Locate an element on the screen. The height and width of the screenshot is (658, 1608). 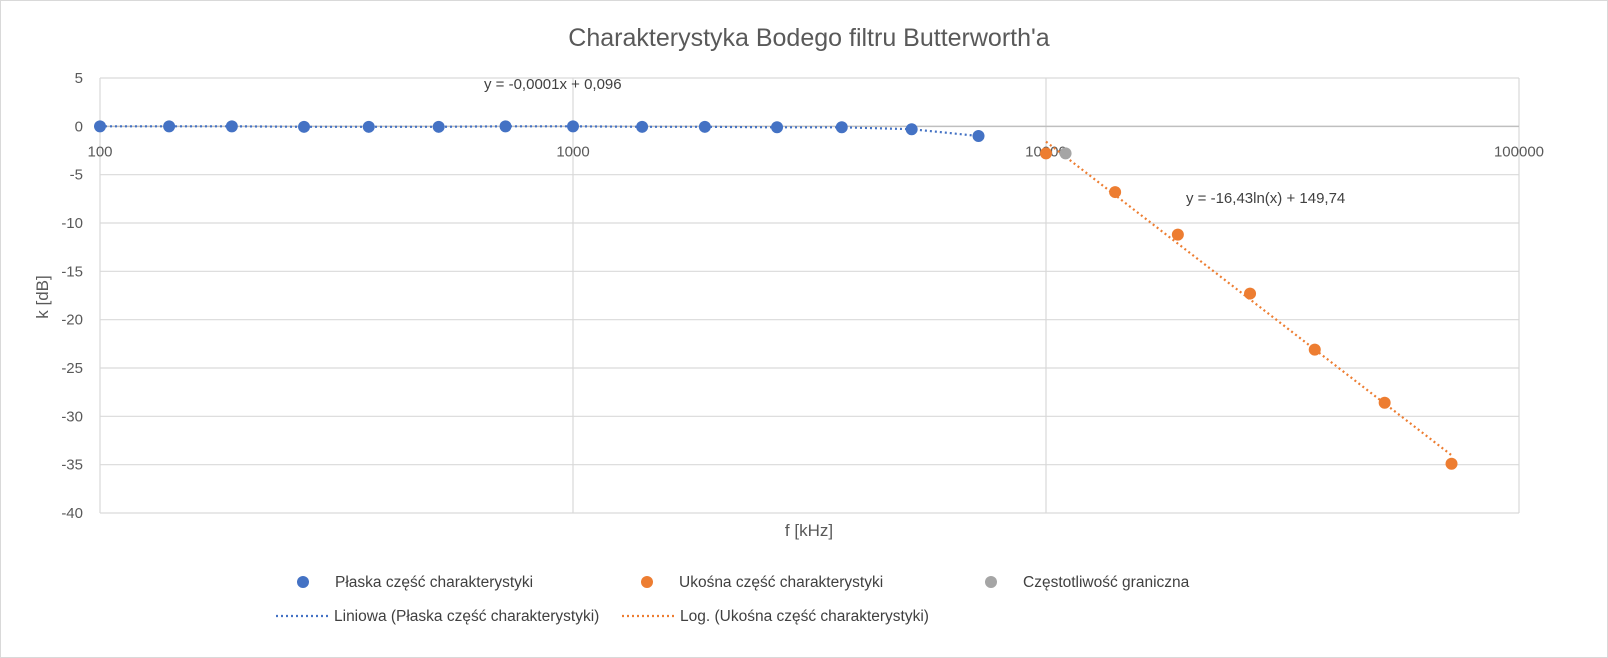
legend-label: Liniowa (Płaska część charakterystyki) is located at coordinates (466, 616).